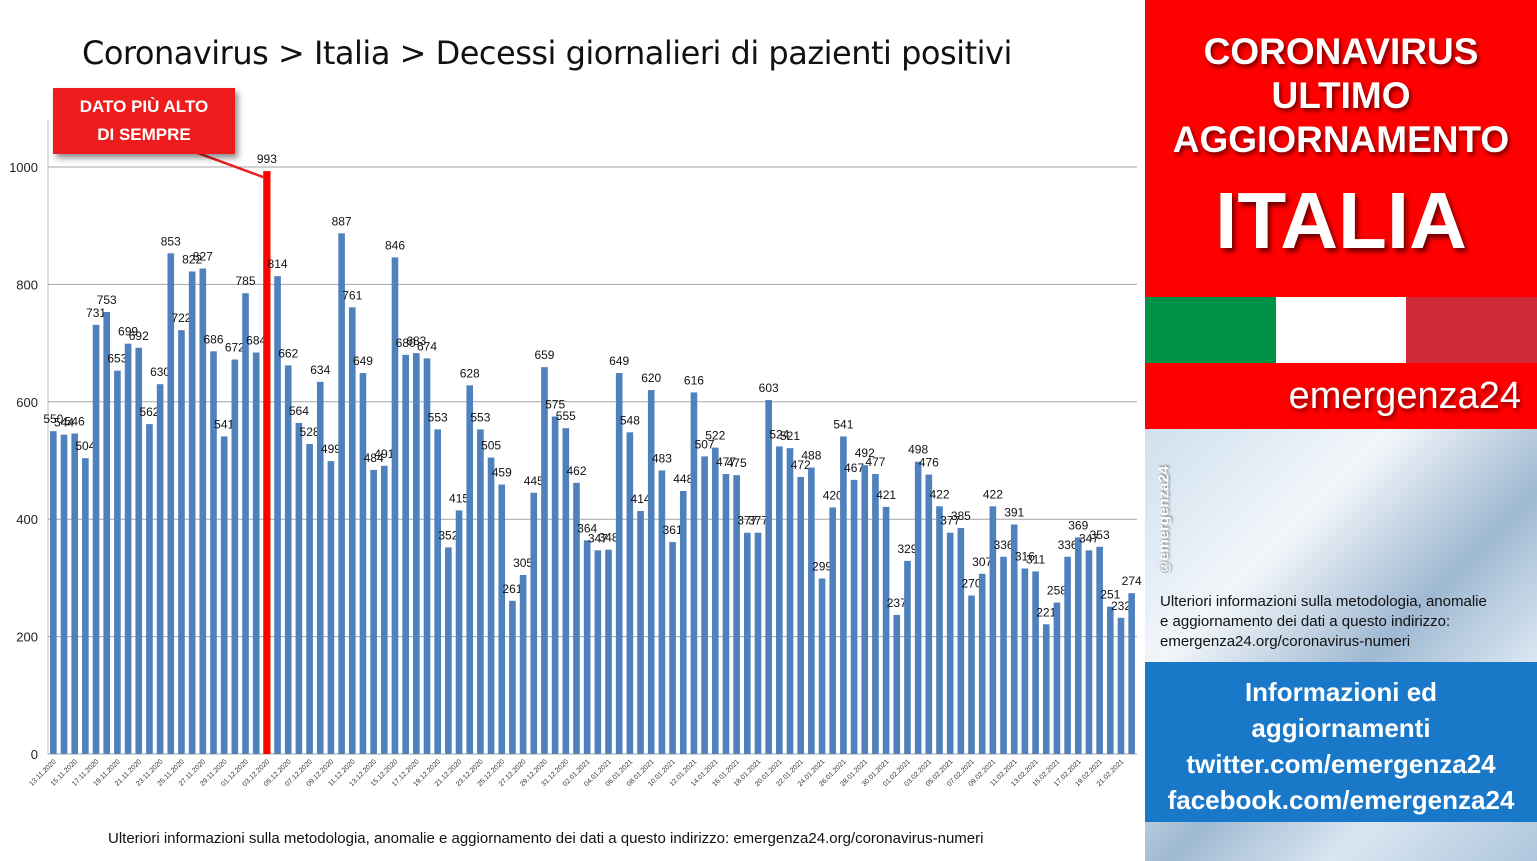  I want to click on data-label: 827, so click(203, 257).